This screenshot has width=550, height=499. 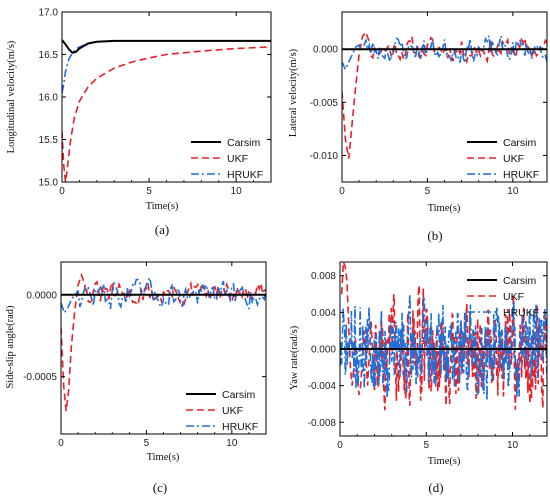 I want to click on legend-label-hrukf-c: HRUKF, so click(x=240, y=427).